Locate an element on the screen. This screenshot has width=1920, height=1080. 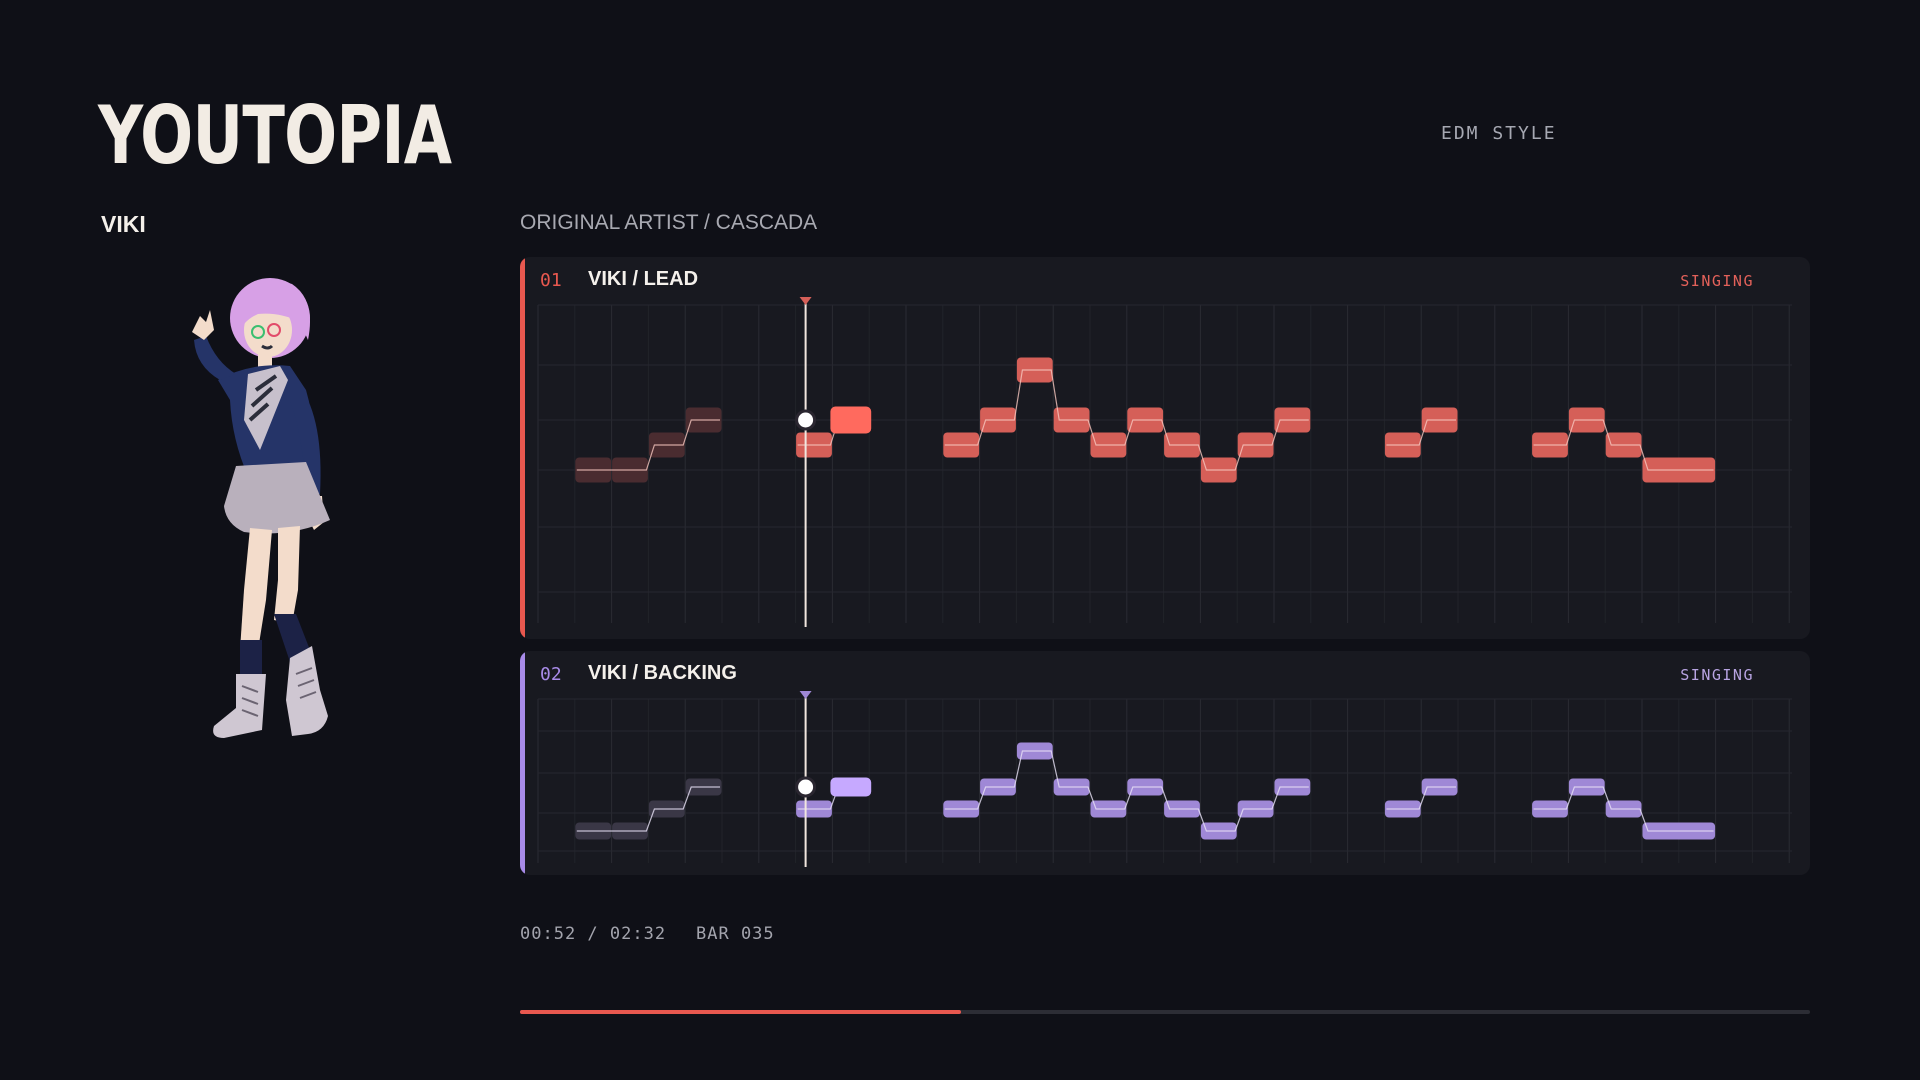
piano-roll is located at coordinates (1165, 763).